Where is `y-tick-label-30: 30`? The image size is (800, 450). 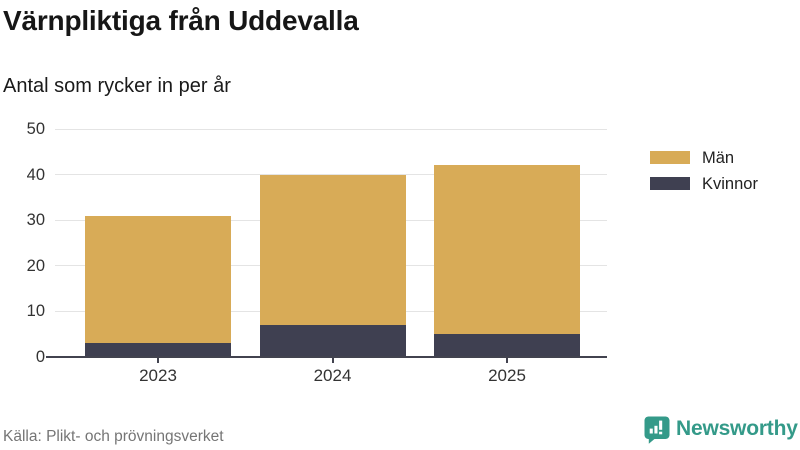 y-tick-label-30: 30 is located at coordinates (35, 220).